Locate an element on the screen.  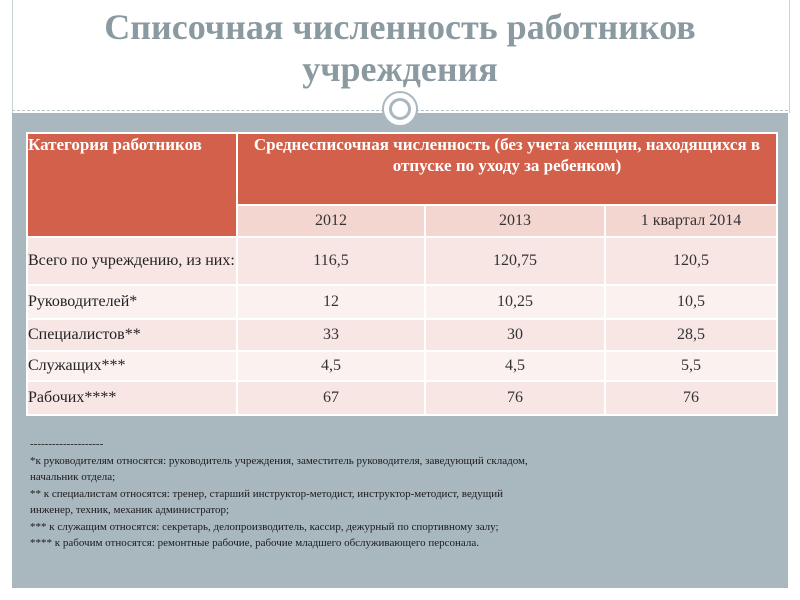
row-value: 120,5 is located at coordinates (691, 261).